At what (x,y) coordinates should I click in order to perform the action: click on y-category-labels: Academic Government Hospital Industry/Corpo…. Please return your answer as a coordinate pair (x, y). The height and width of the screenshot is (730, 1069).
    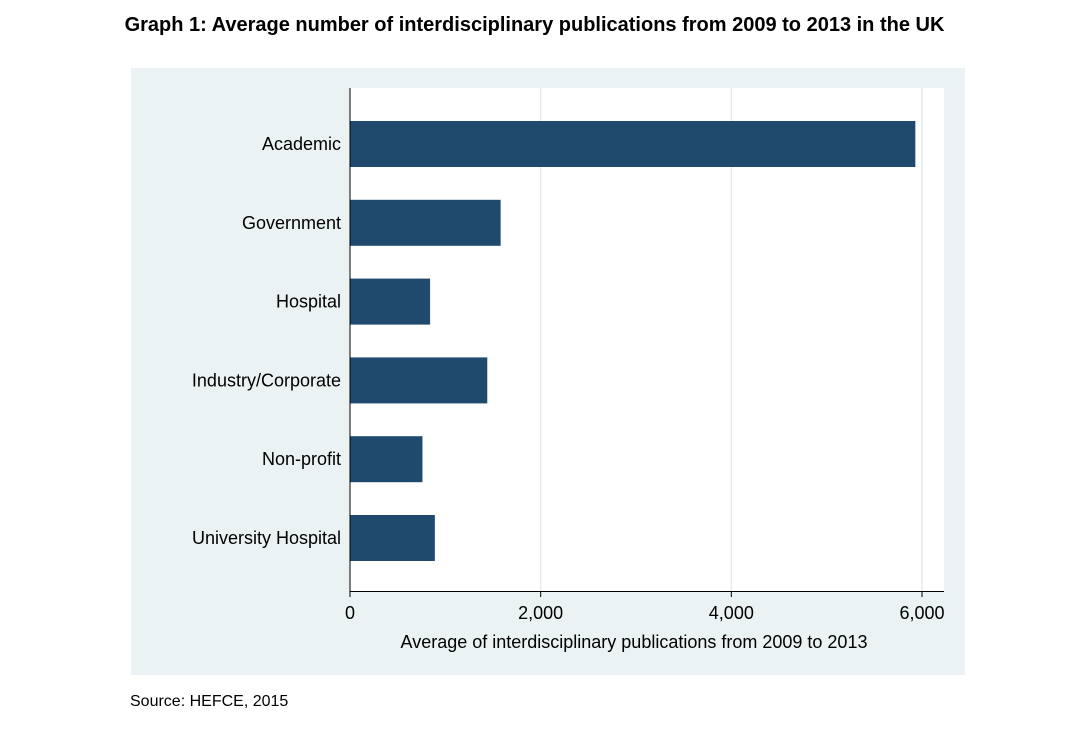
    Looking at the image, I should click on (266, 341).